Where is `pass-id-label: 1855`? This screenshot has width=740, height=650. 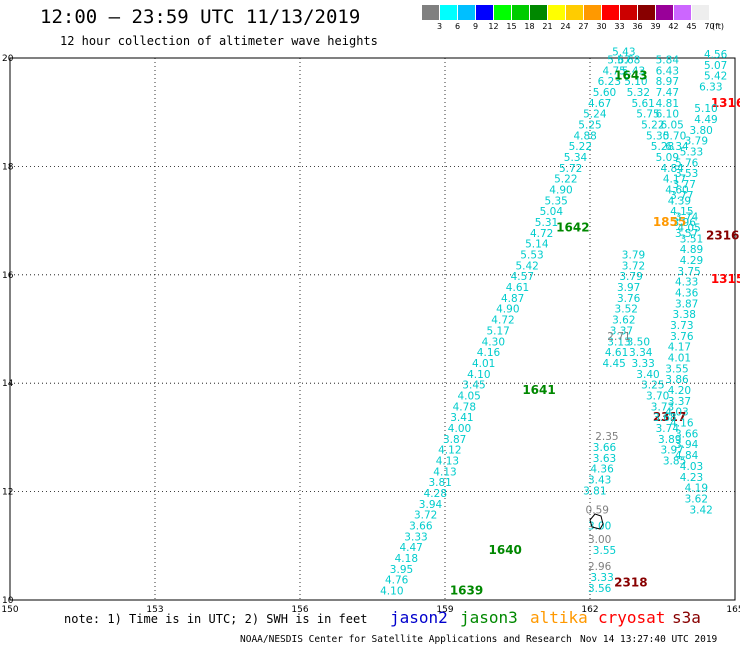
pass-id-label: 1855 is located at coordinates (669, 222).